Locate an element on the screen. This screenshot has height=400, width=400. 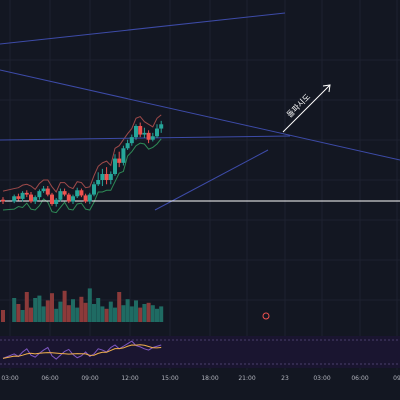
x-axis-background is located at coordinates (200, 385).